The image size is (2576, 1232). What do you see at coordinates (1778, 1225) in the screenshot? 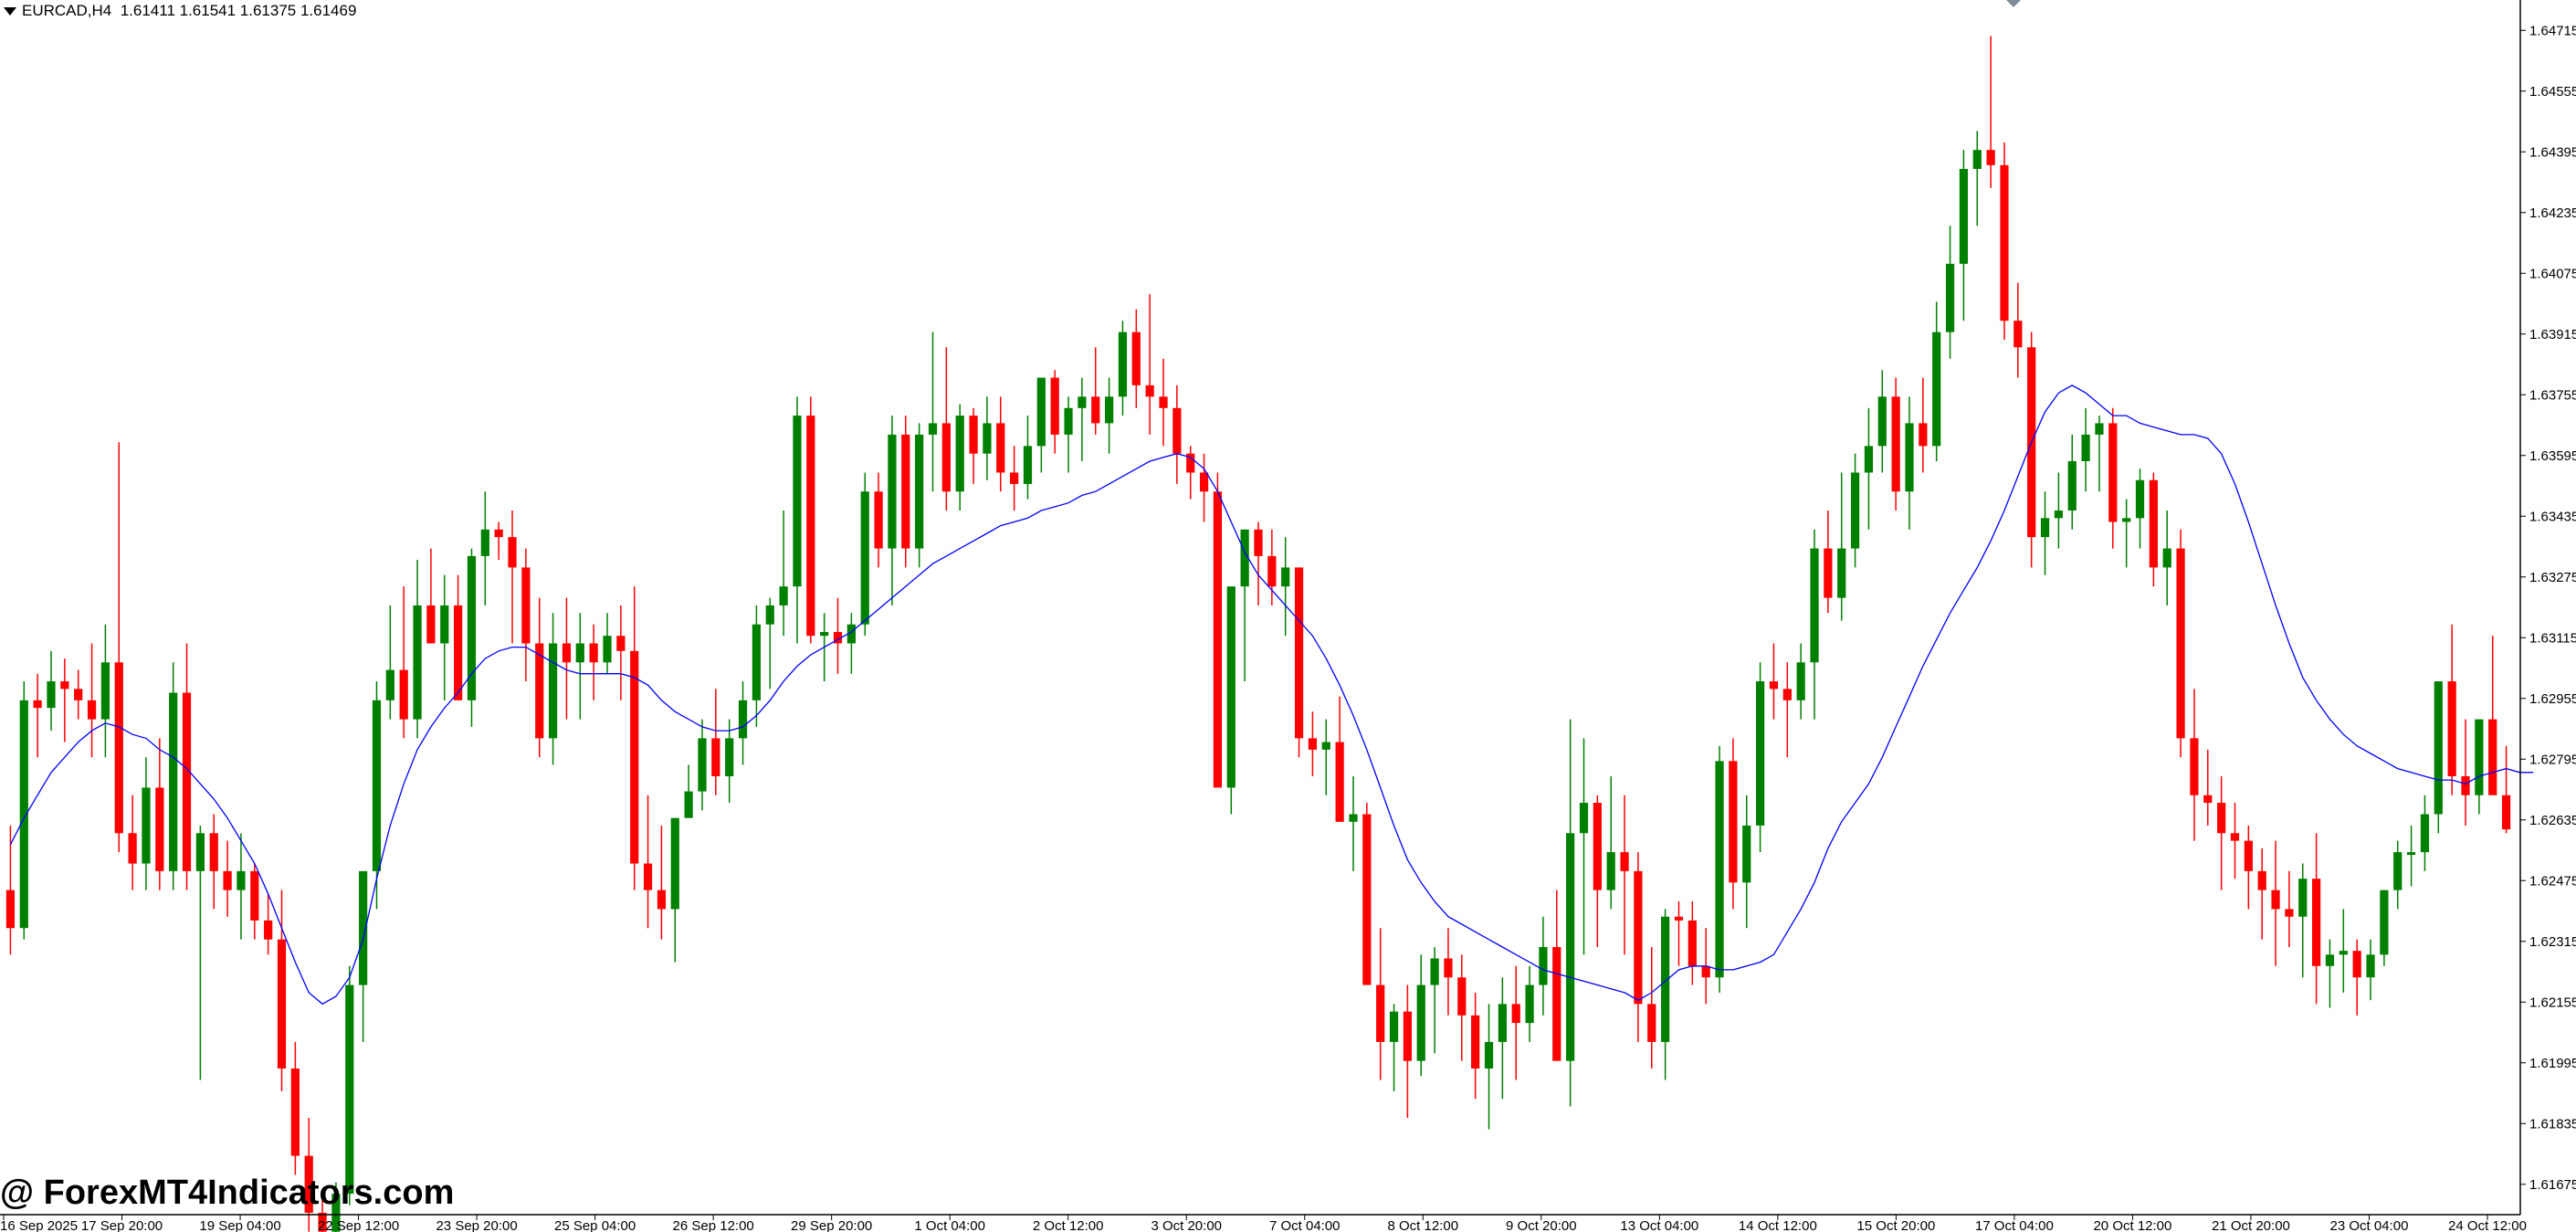
I see `time-tick-label: 14 Oct 12:00` at bounding box center [1778, 1225].